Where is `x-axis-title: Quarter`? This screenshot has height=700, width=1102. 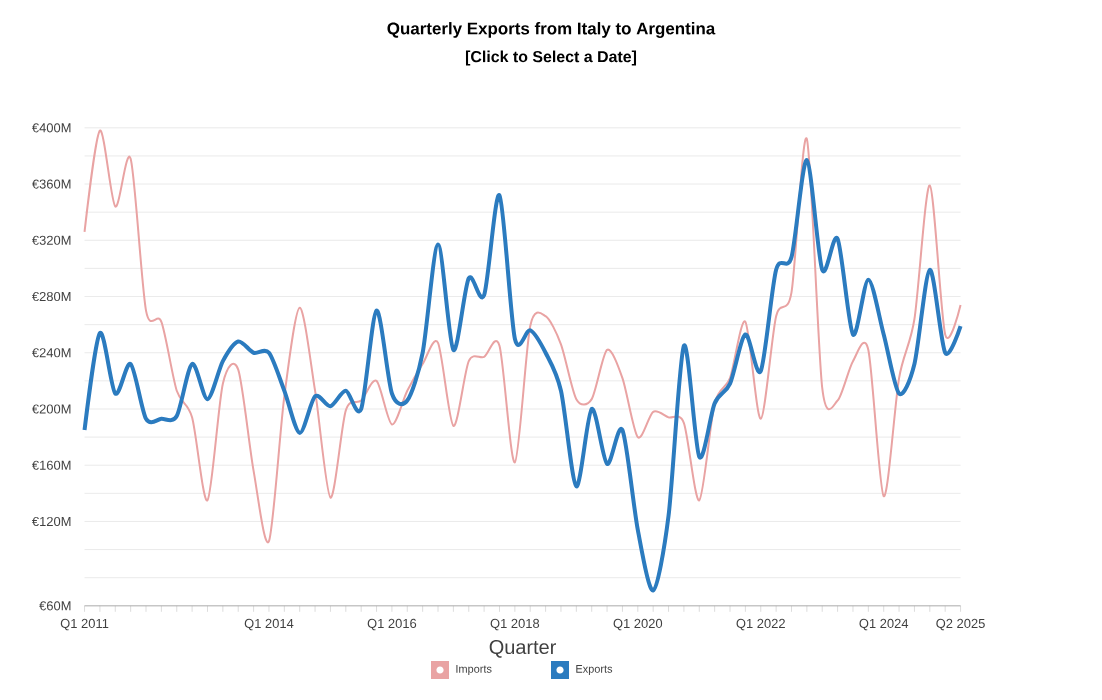 x-axis-title: Quarter is located at coordinates (522, 649).